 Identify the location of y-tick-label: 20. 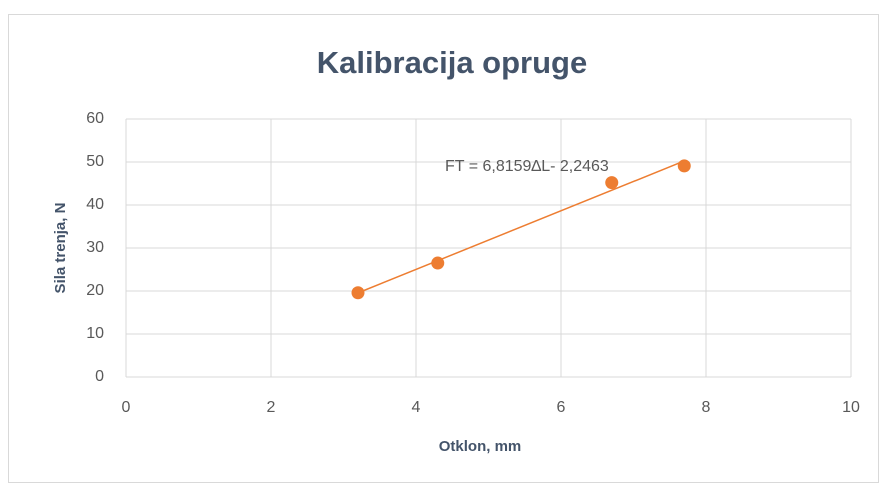
(95, 290).